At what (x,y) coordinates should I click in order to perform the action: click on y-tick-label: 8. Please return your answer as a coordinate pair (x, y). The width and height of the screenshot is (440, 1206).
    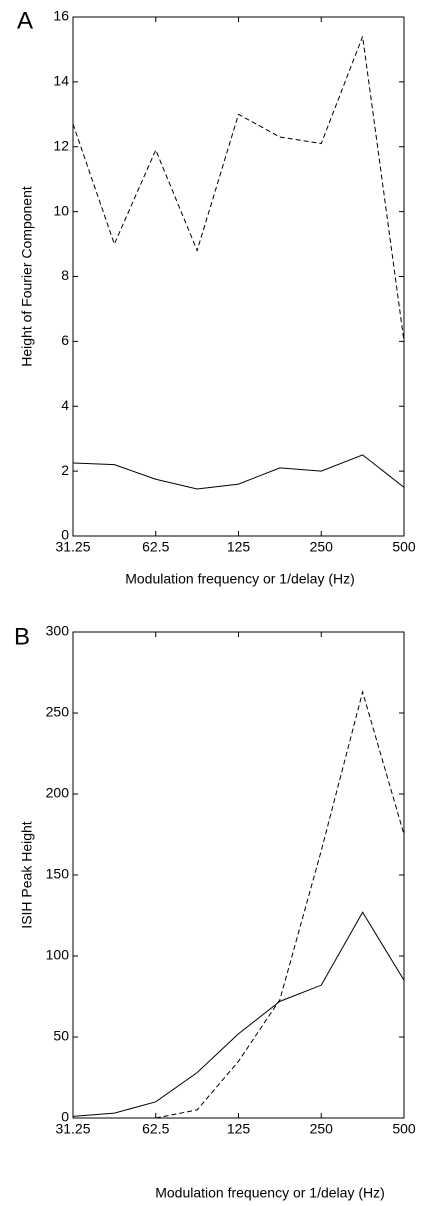
    Looking at the image, I should click on (65, 275).